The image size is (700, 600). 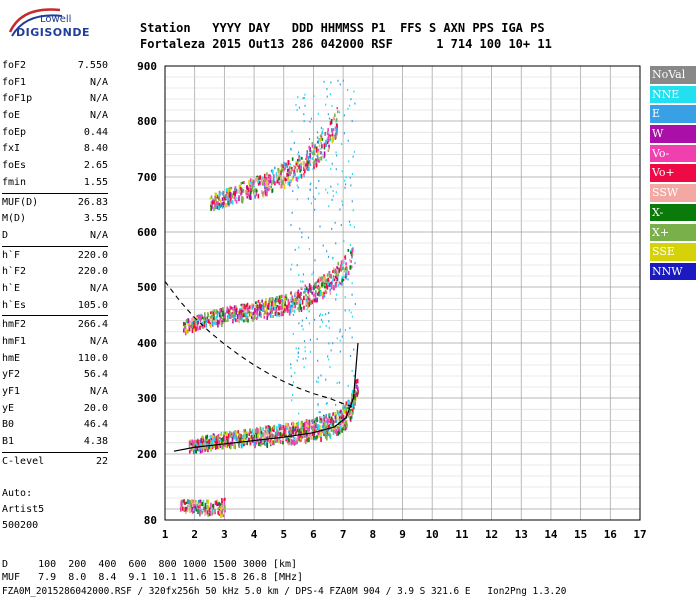 I want to click on legend-item-x: X-, so click(x=673, y=212).